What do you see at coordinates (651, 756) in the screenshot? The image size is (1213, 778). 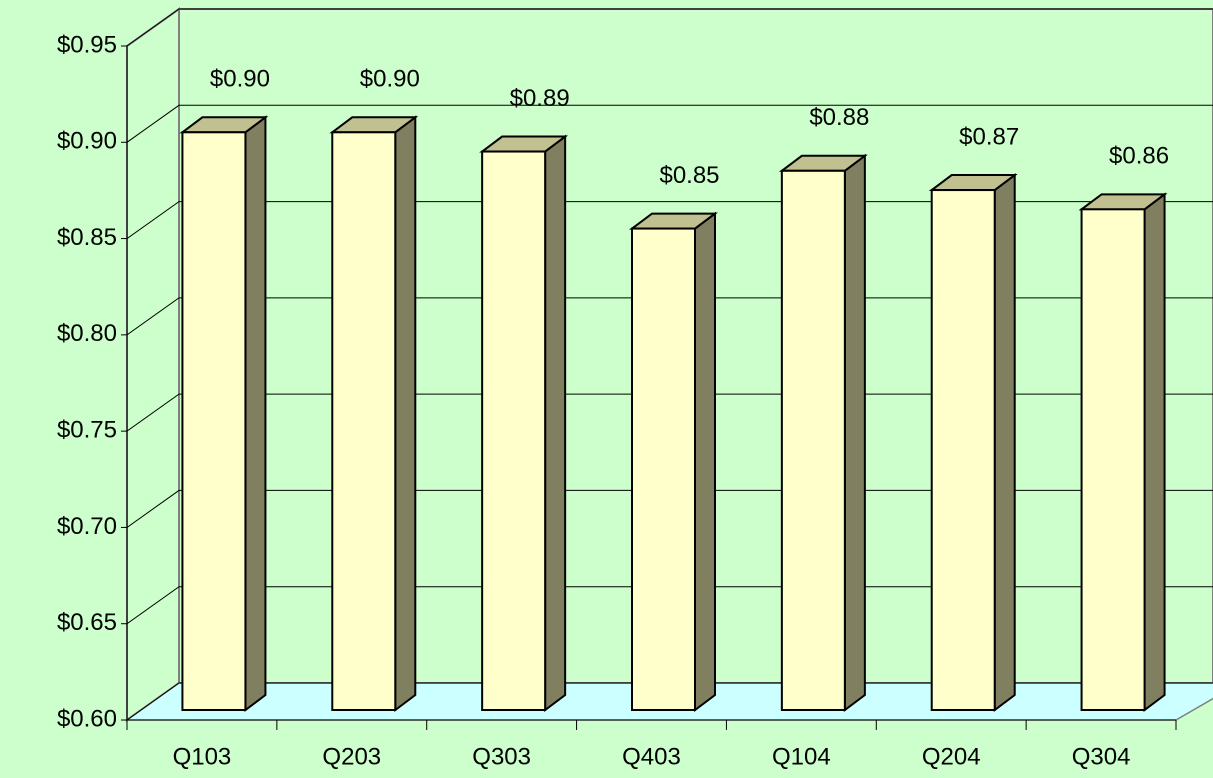 I see `x-tick-label: Q403` at bounding box center [651, 756].